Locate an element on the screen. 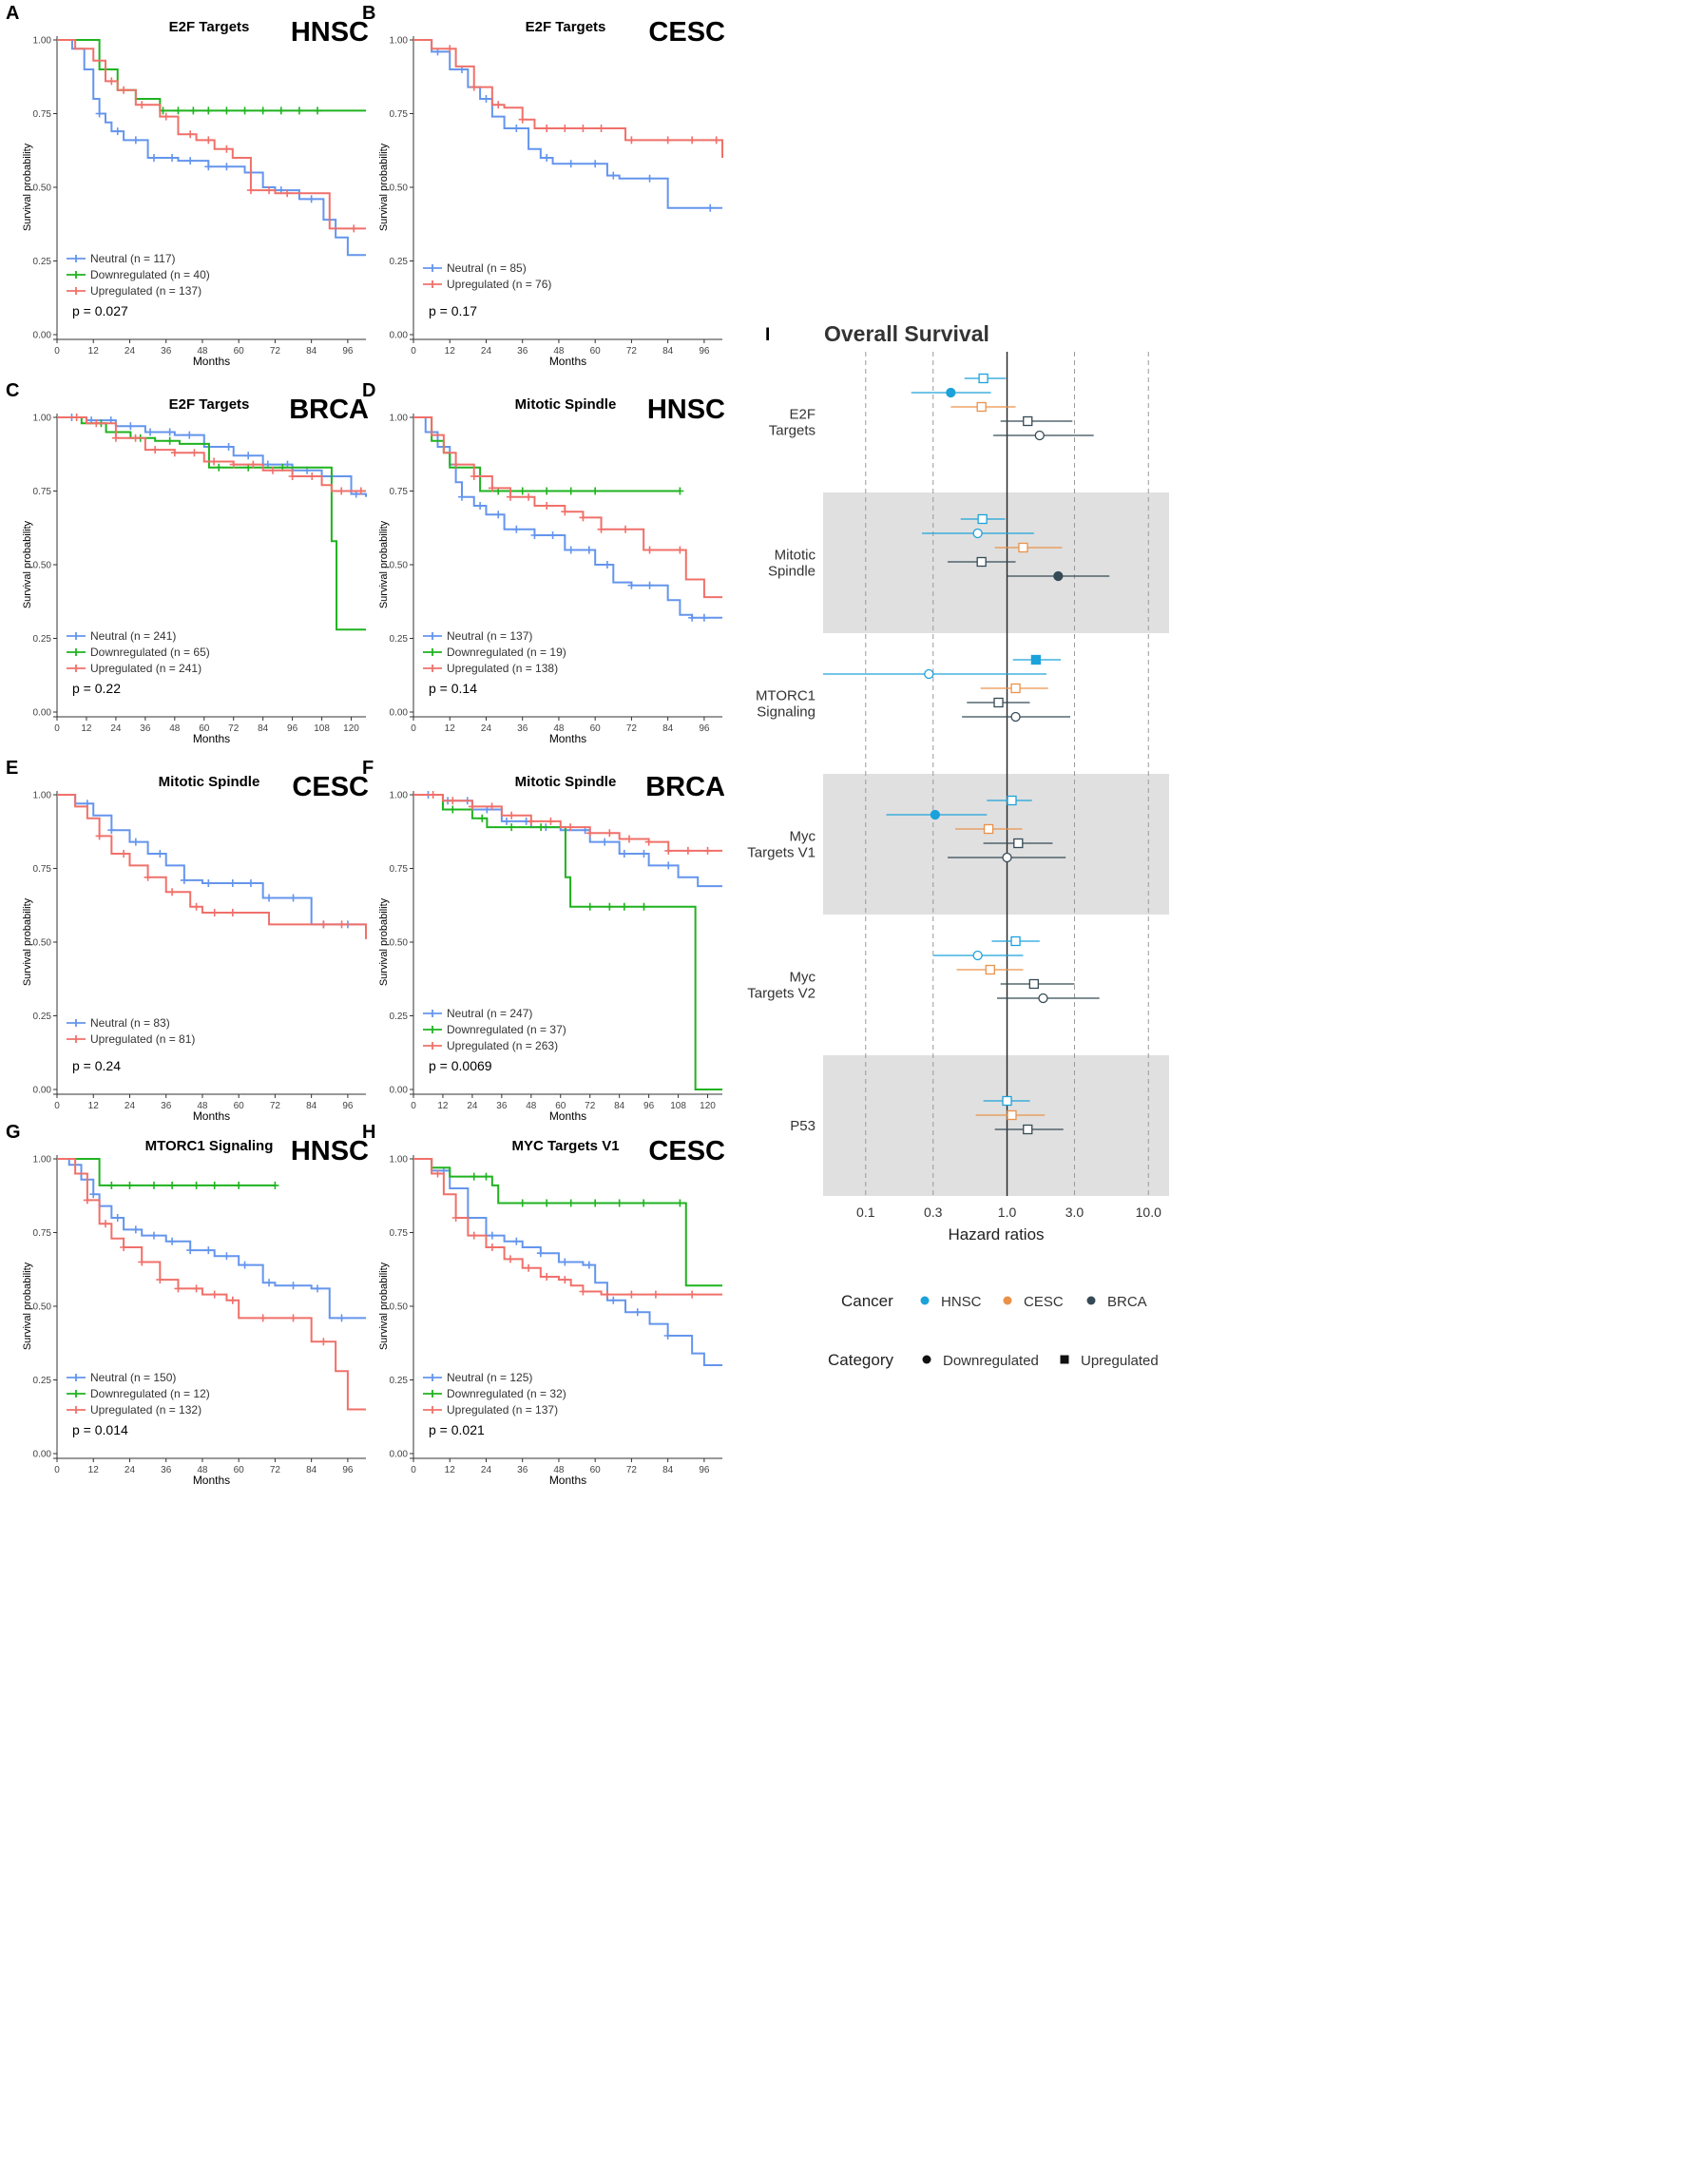 This screenshot has width=1708, height=2159. x-axis-label: Hazard ratios is located at coordinates (996, 1234).